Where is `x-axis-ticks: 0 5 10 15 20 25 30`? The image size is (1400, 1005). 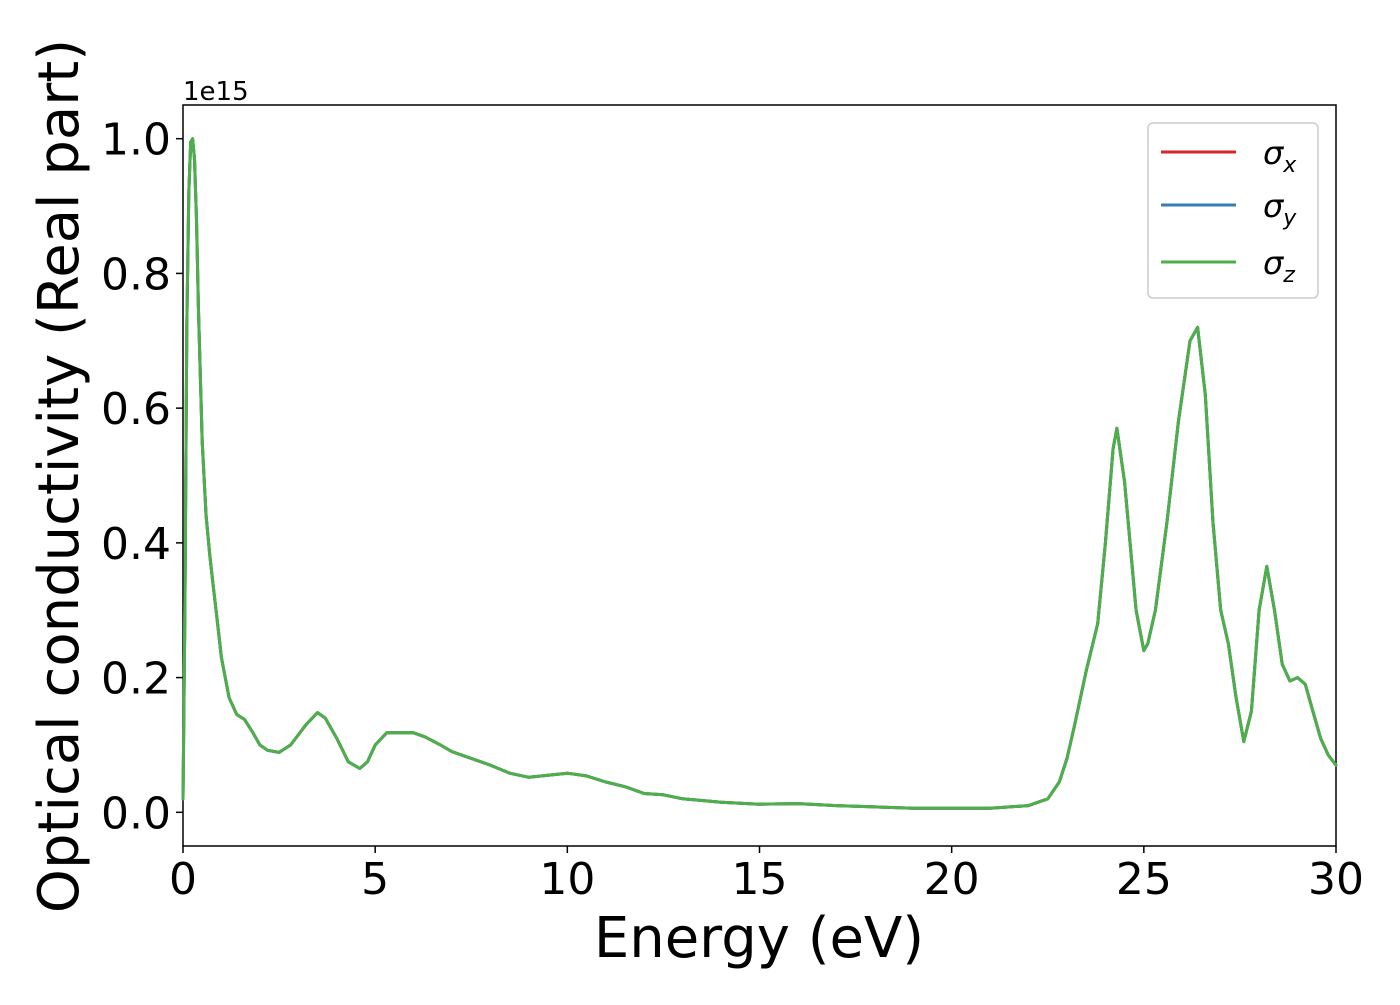 x-axis-ticks: 0 5 10 15 20 25 30 is located at coordinates (766, 875).